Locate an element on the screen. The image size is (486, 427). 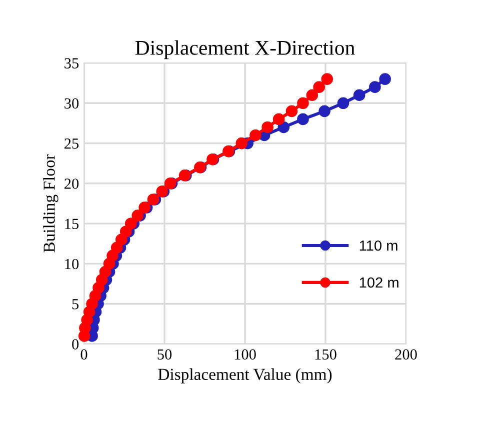
y-tick-label: 10 is located at coordinates (72, 264).